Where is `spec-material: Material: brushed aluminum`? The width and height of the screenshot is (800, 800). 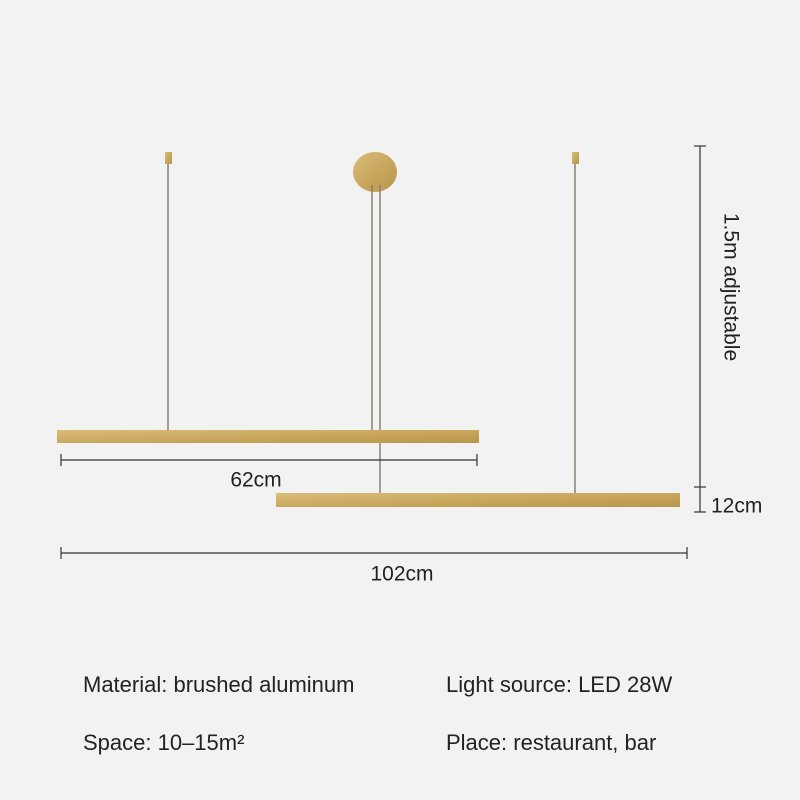
spec-material: Material: brushed aluminum is located at coordinates (218, 684).